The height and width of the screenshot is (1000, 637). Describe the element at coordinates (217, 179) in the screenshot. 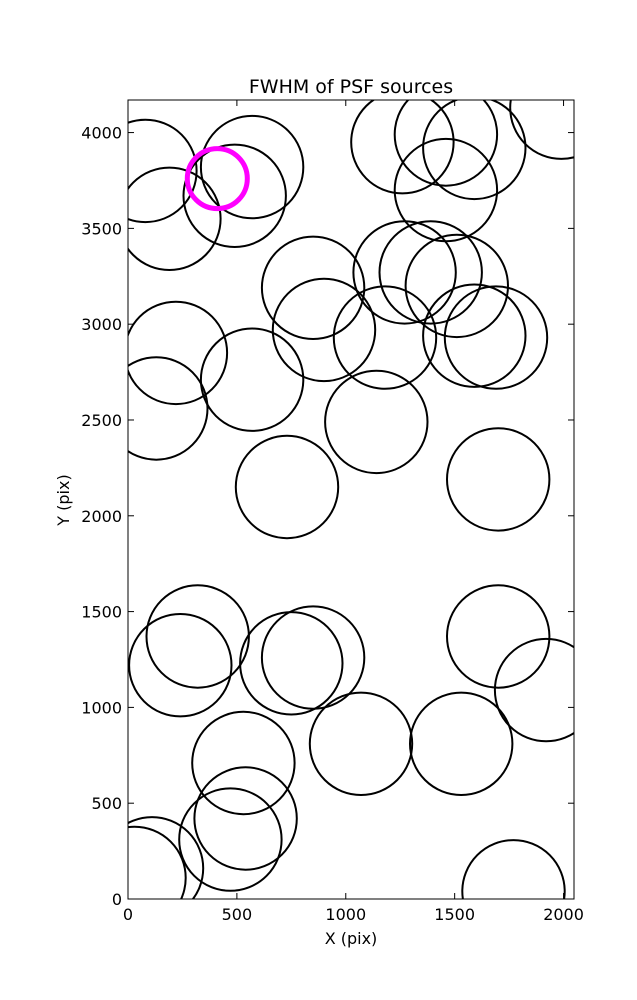

I see `highlight-source-marker` at that location.